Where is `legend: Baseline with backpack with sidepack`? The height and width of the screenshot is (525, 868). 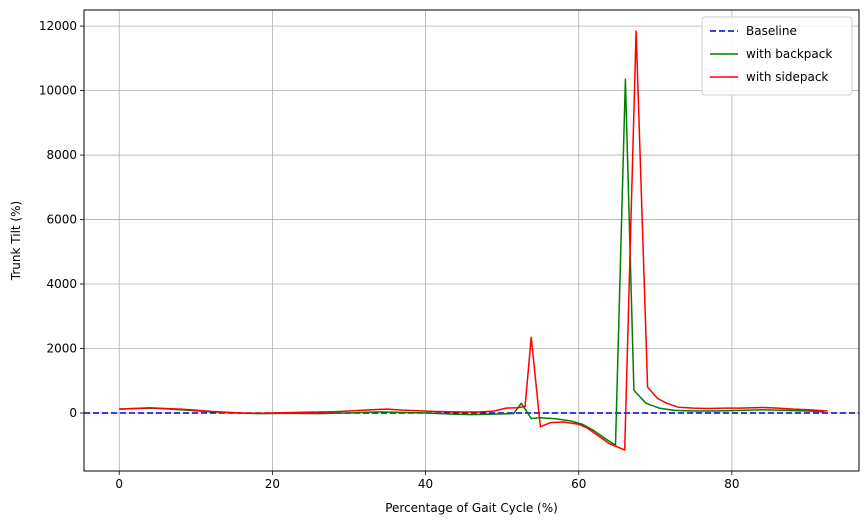 legend: Baseline with backpack with sidepack is located at coordinates (777, 56).